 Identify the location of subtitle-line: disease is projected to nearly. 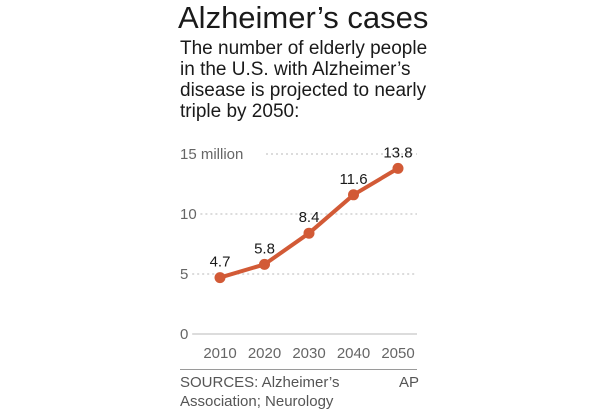
(303, 90).